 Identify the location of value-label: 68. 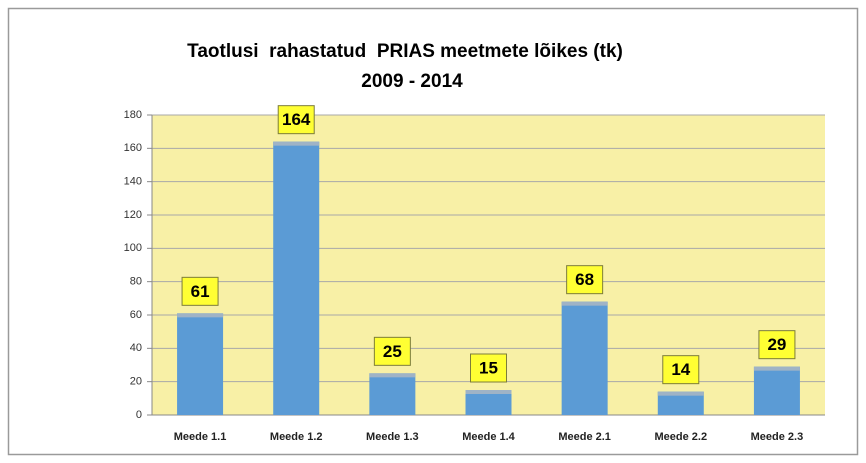
(584, 279).